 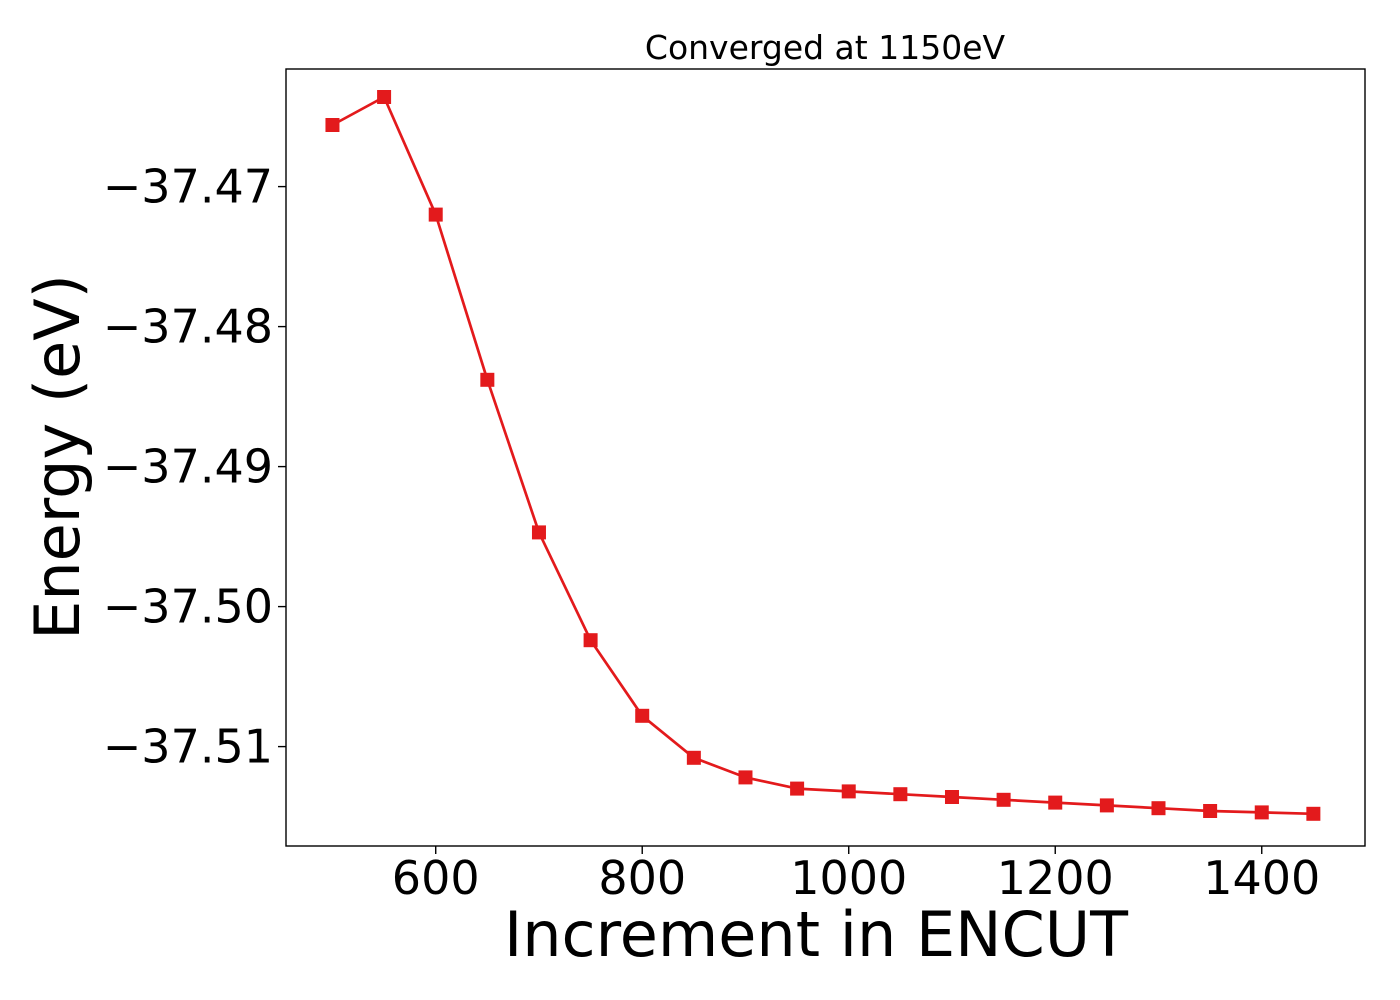 I want to click on y-axis-ticks: −37.47 −37.48 −37.49 −37.50 −37.51, so click(x=194, y=467).